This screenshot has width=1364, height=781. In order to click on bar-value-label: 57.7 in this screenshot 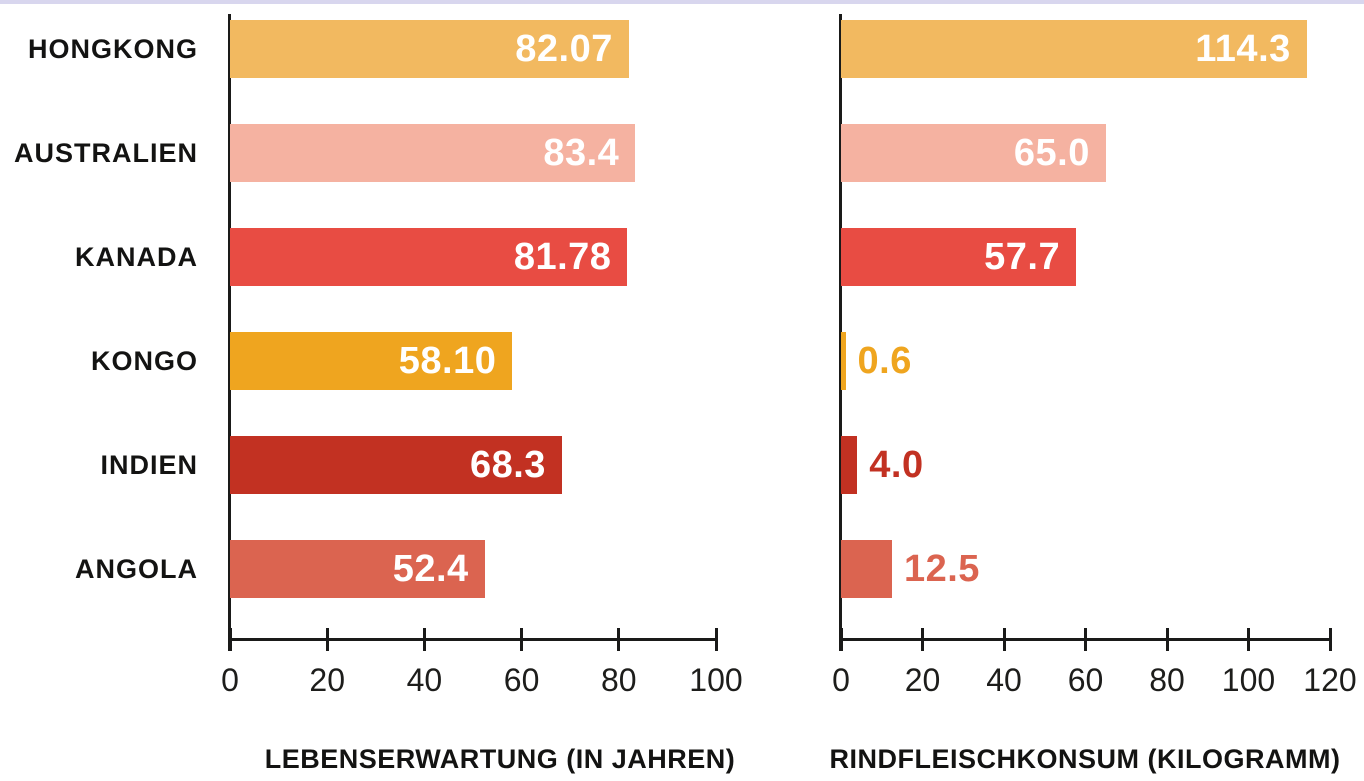, I will do `click(1022, 256)`.